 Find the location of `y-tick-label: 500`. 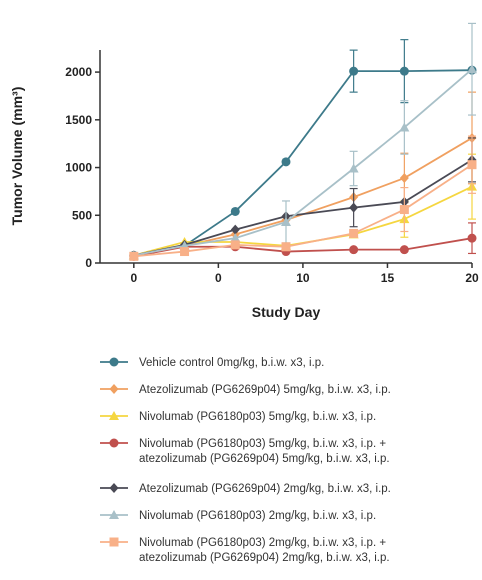

y-tick-label: 500 is located at coordinates (82, 215).